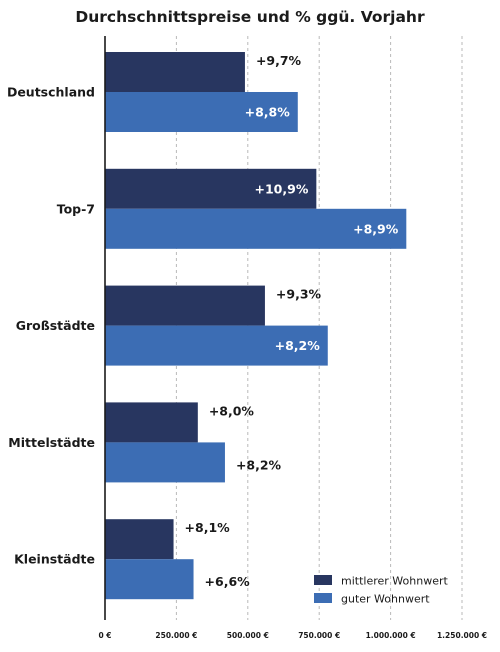 The width and height of the screenshot is (500, 652). Describe the element at coordinates (391, 635) in the screenshot. I see `x-tick-label: 1.000.000 €` at that location.